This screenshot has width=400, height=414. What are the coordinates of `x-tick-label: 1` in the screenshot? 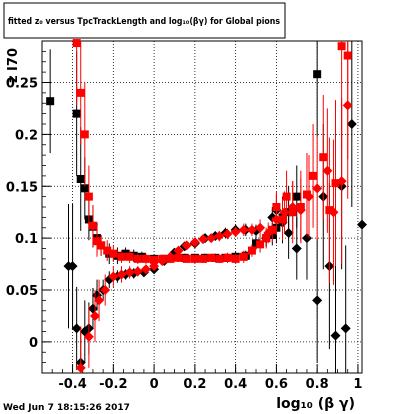 It's located at (357, 384).